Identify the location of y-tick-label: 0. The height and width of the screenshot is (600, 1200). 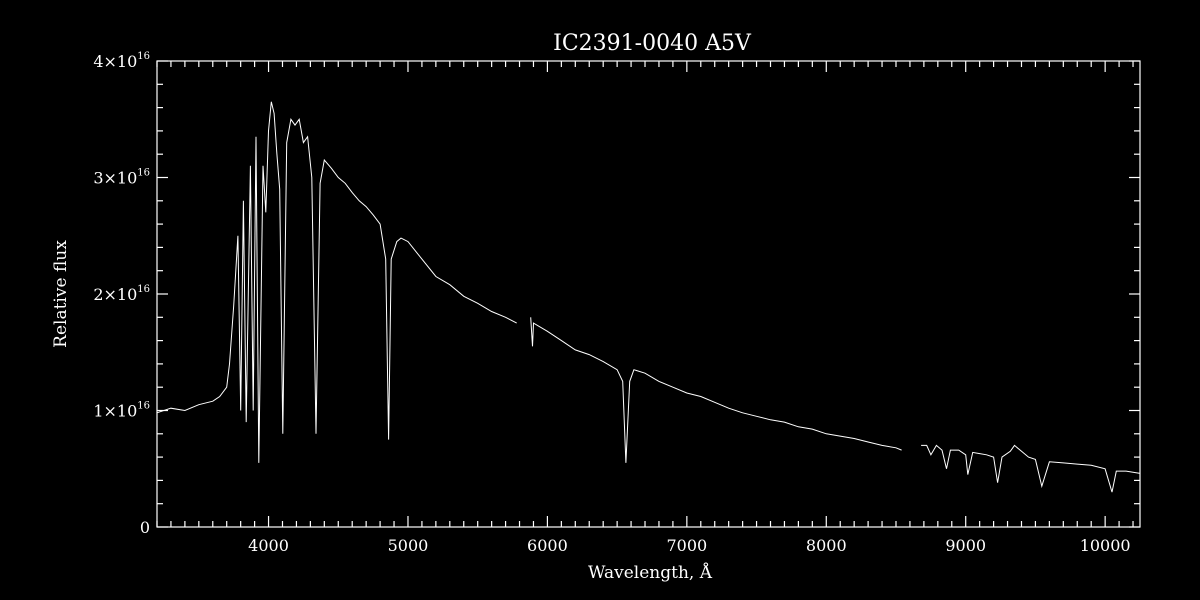
(145, 527).